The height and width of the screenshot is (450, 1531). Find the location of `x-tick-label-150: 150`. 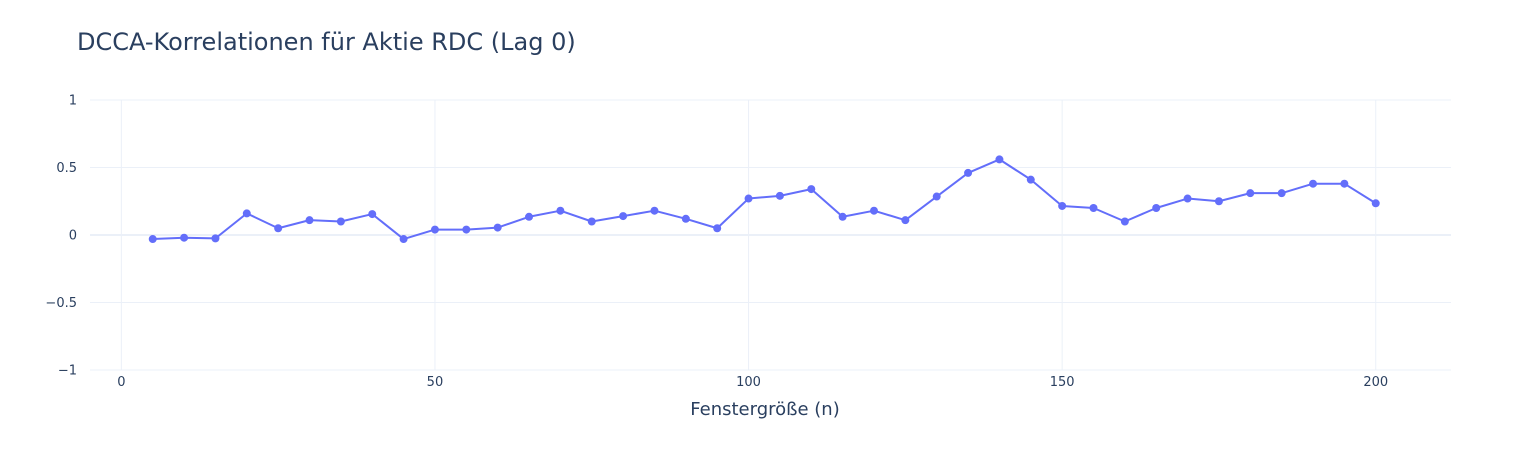

x-tick-label-150: 150 is located at coordinates (1062, 382).